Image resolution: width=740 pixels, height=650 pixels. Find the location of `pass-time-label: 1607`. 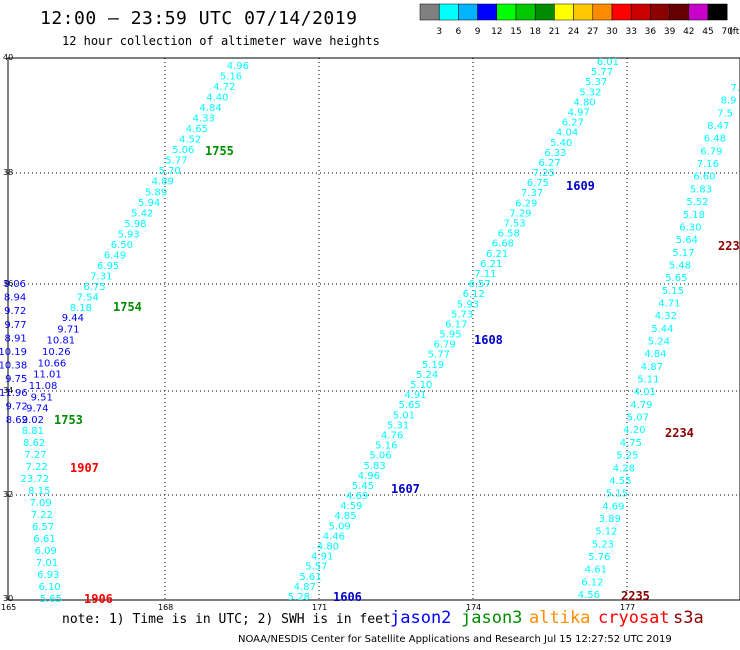

pass-time-label: 1607 is located at coordinates (405, 489).